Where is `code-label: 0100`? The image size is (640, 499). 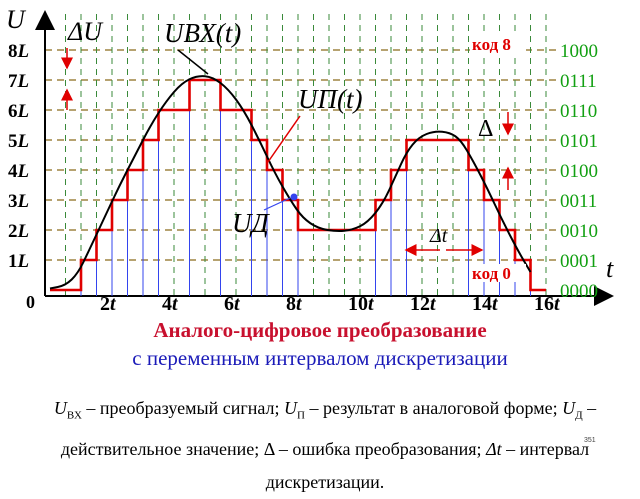 code-label: 0100 is located at coordinates (579, 171).